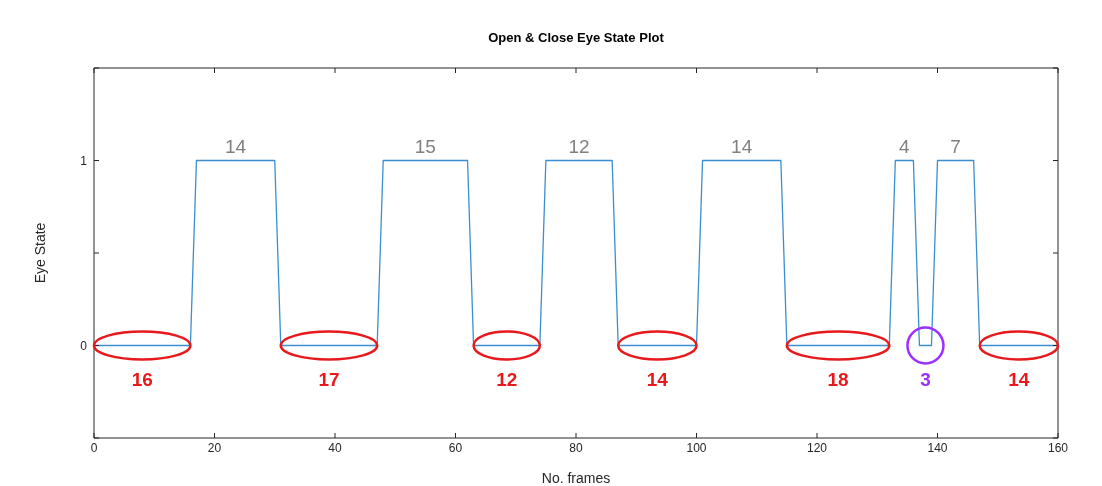  I want to click on annotation: 7, so click(955, 146).